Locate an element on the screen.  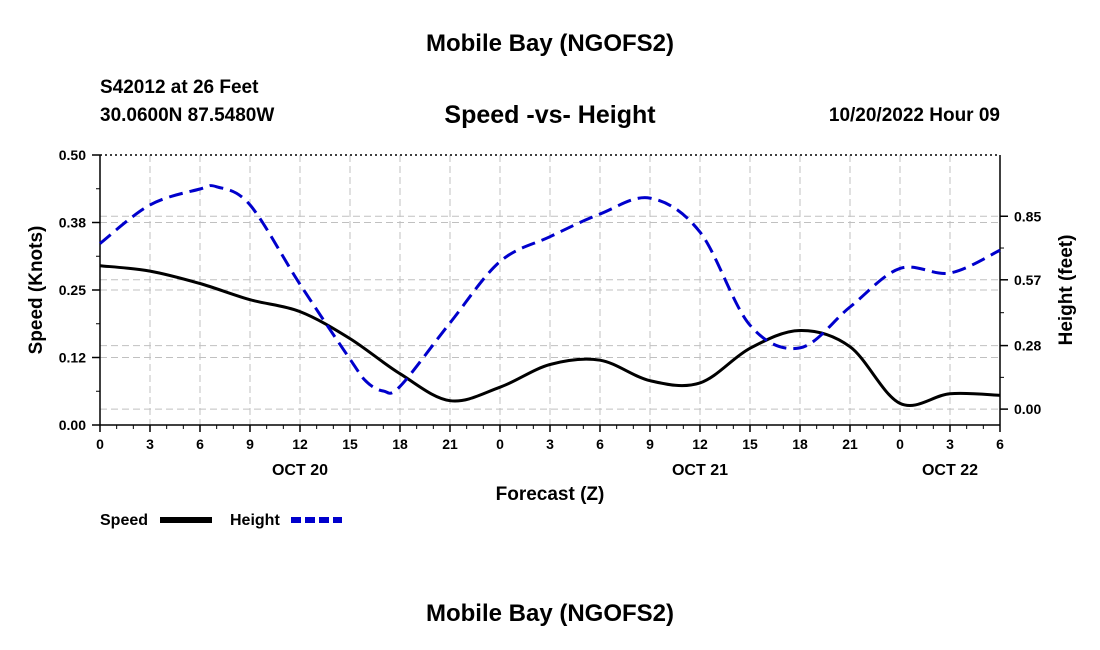
y-right-tick-label: 0.85 is located at coordinates (1027, 216).